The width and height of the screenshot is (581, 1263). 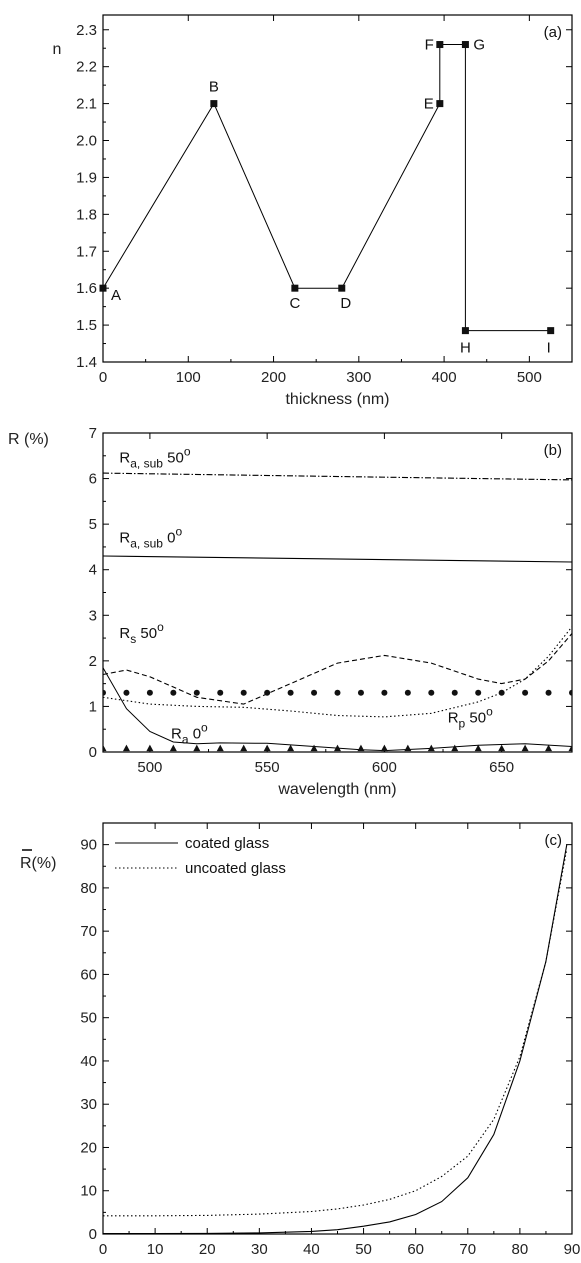 I want to click on point-label-C: C, so click(x=294, y=303).